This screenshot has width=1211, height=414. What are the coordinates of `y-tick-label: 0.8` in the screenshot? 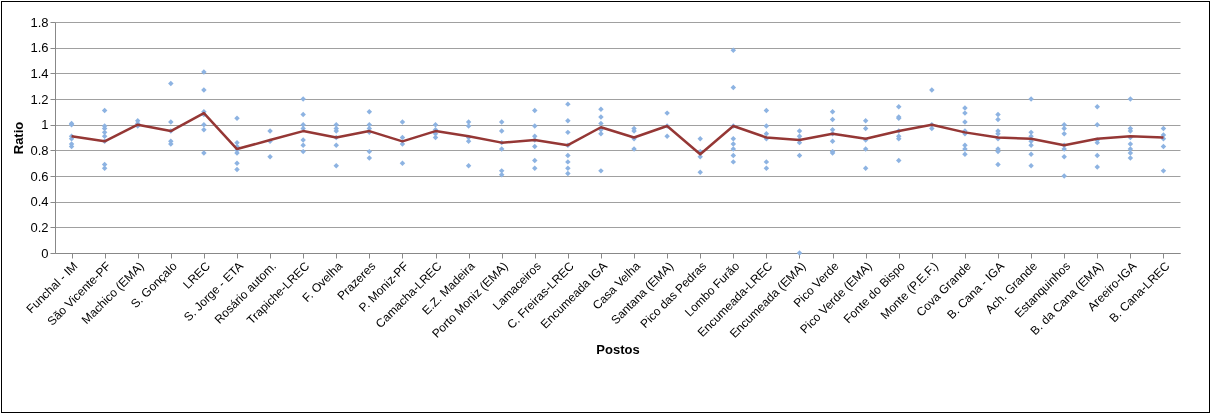 It's located at (39, 150).